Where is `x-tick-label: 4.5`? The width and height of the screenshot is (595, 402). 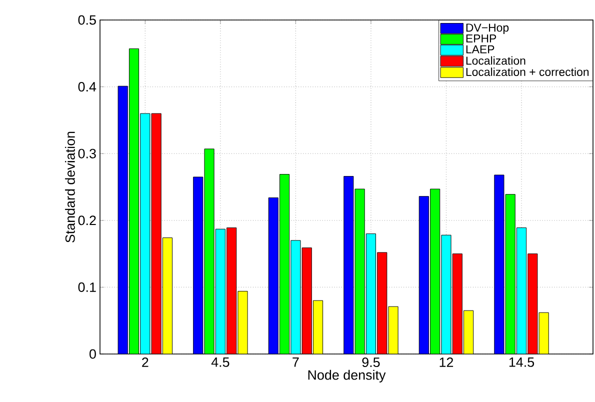 x-tick-label: 4.5 is located at coordinates (220, 362).